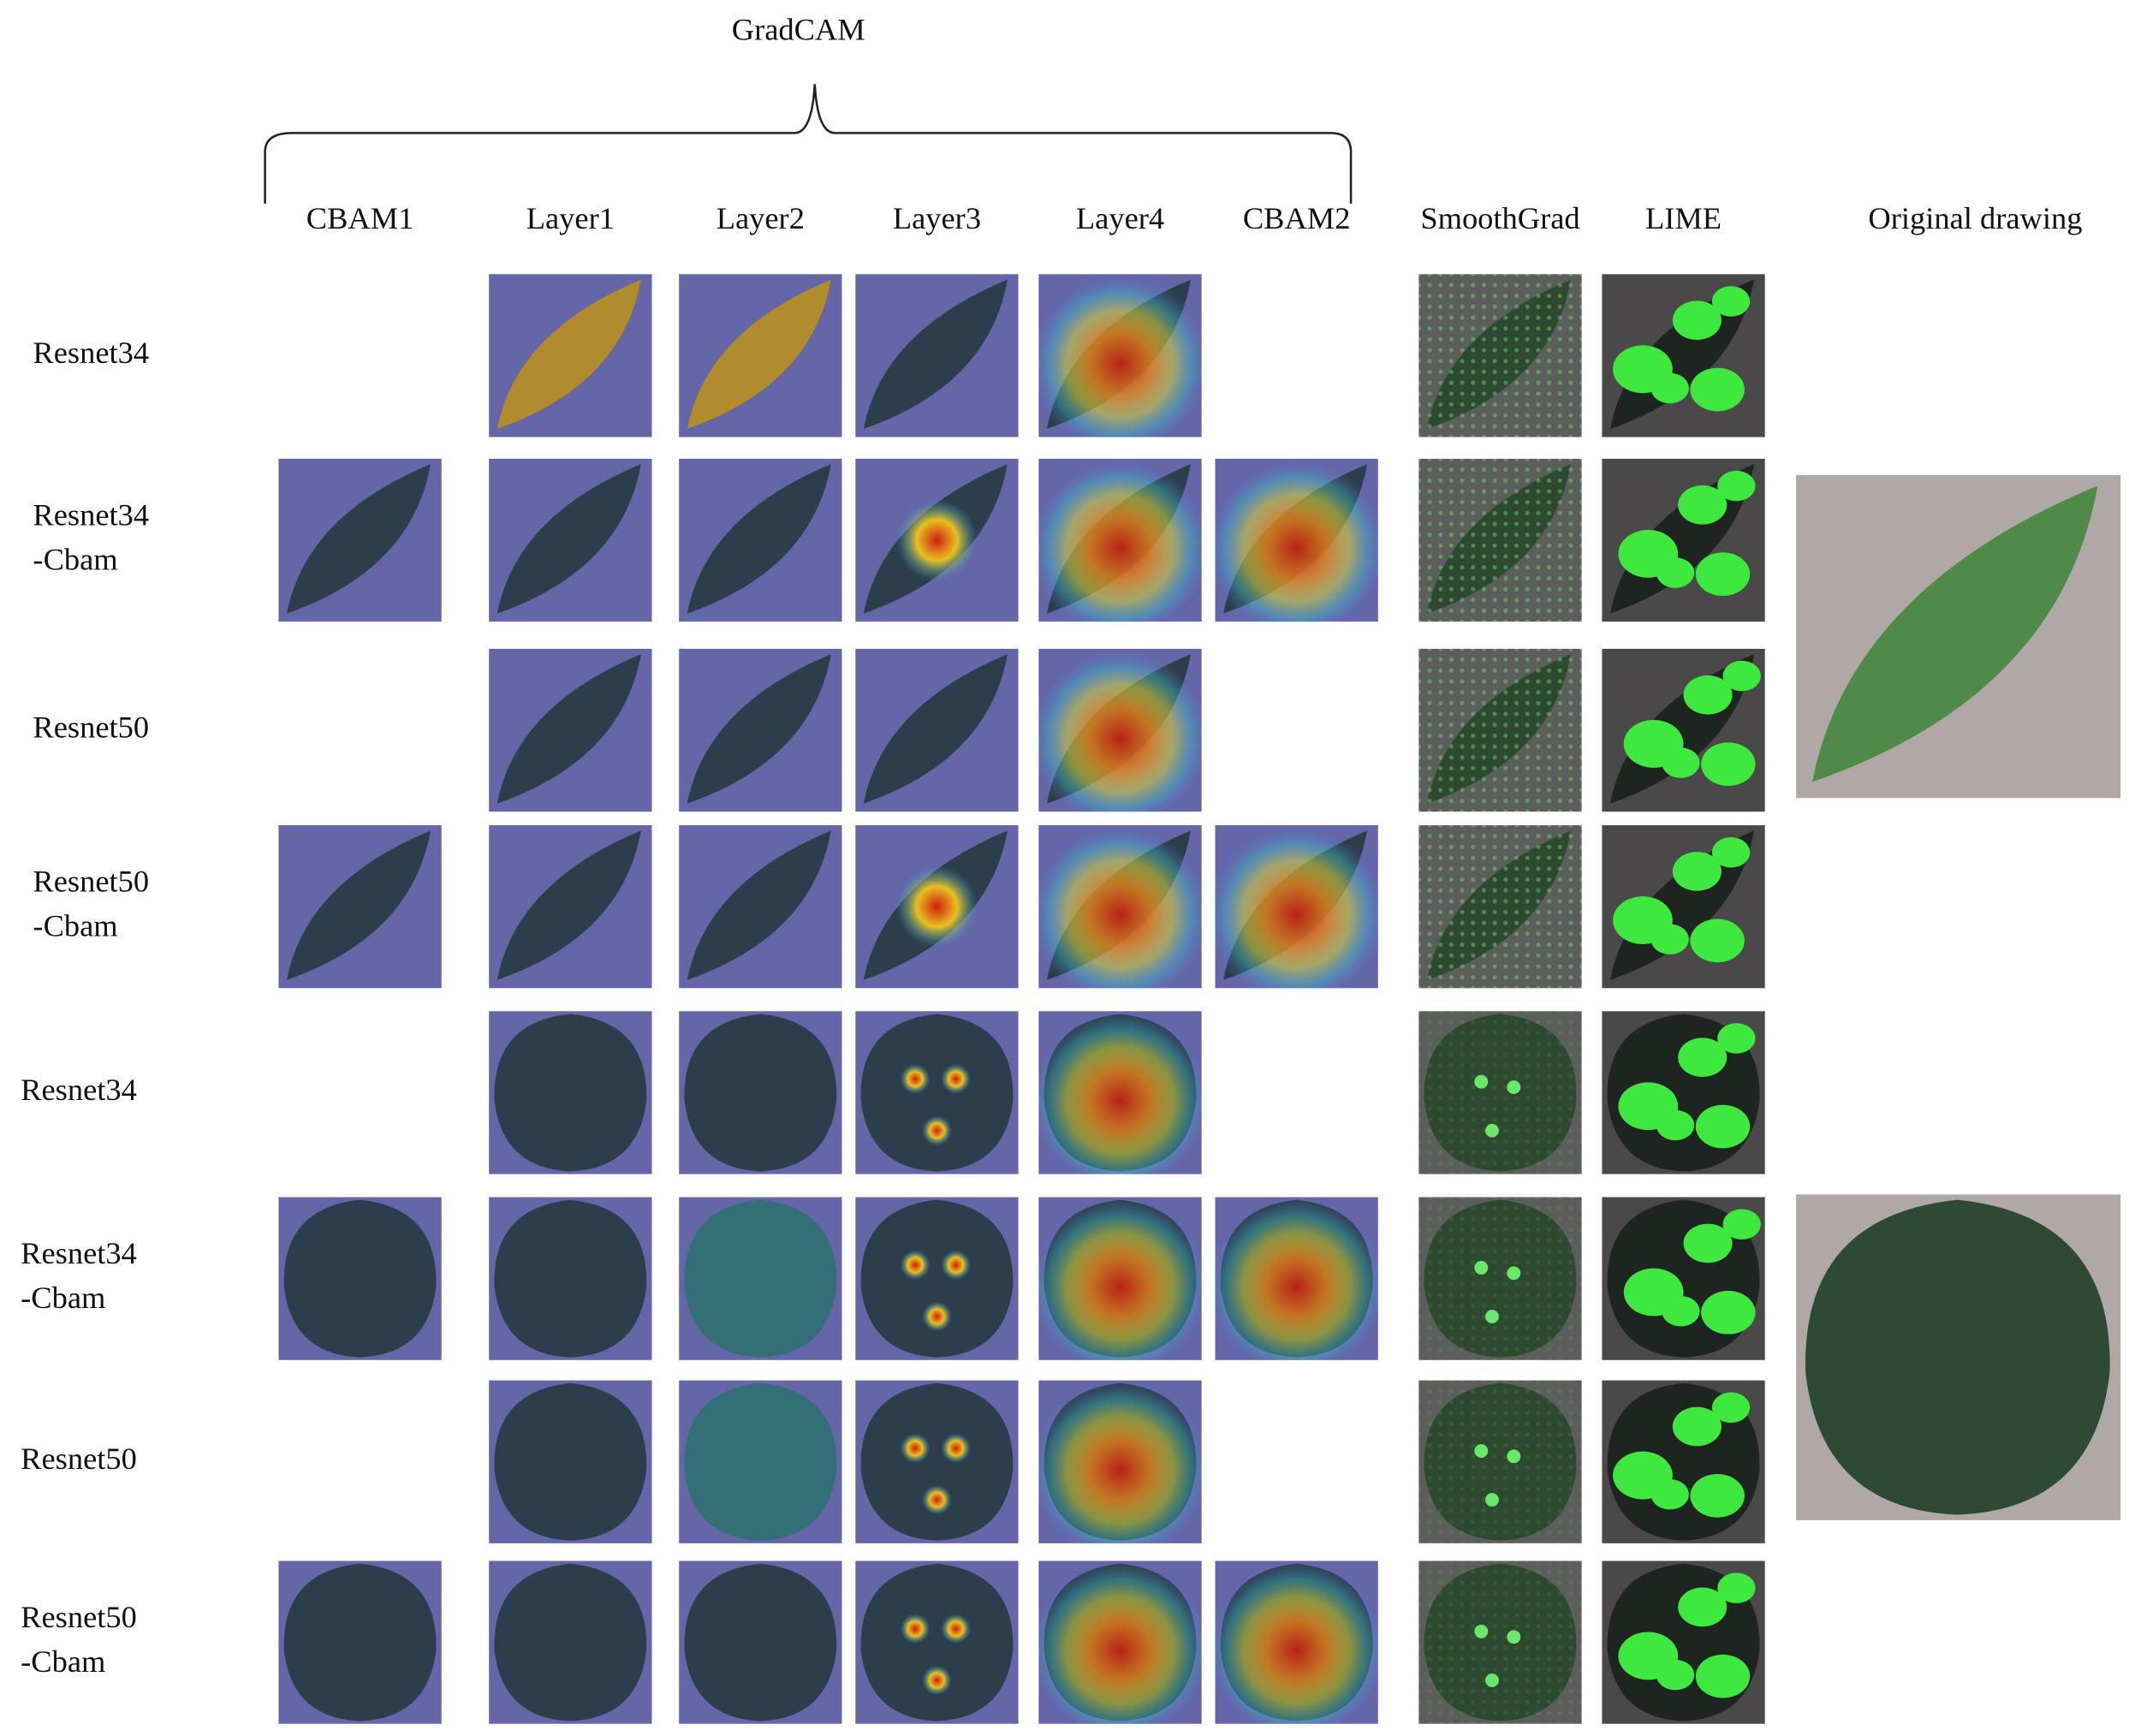  Describe the element at coordinates (1120, 218) in the screenshot. I see `column-header: Layer4` at that location.